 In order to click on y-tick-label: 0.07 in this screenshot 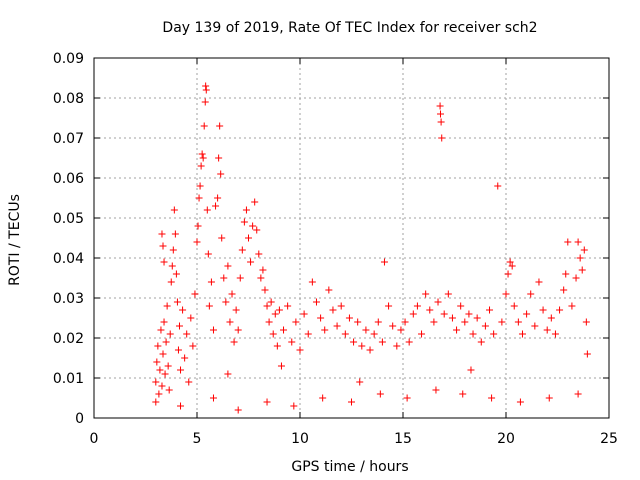, I will do `click(68, 139)`.